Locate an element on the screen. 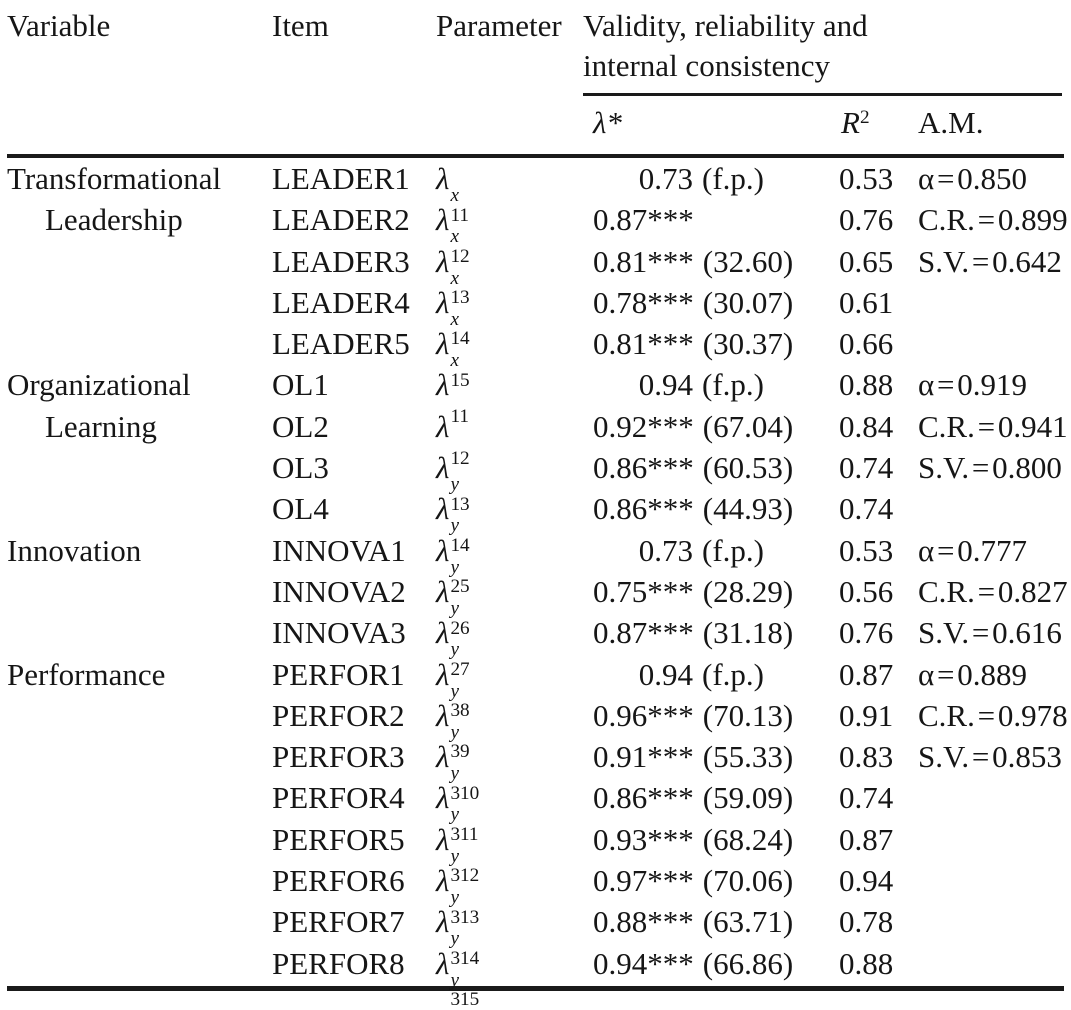 The height and width of the screenshot is (1010, 1071). parameter-script-stack: y 39 is located at coordinates (459, 742).